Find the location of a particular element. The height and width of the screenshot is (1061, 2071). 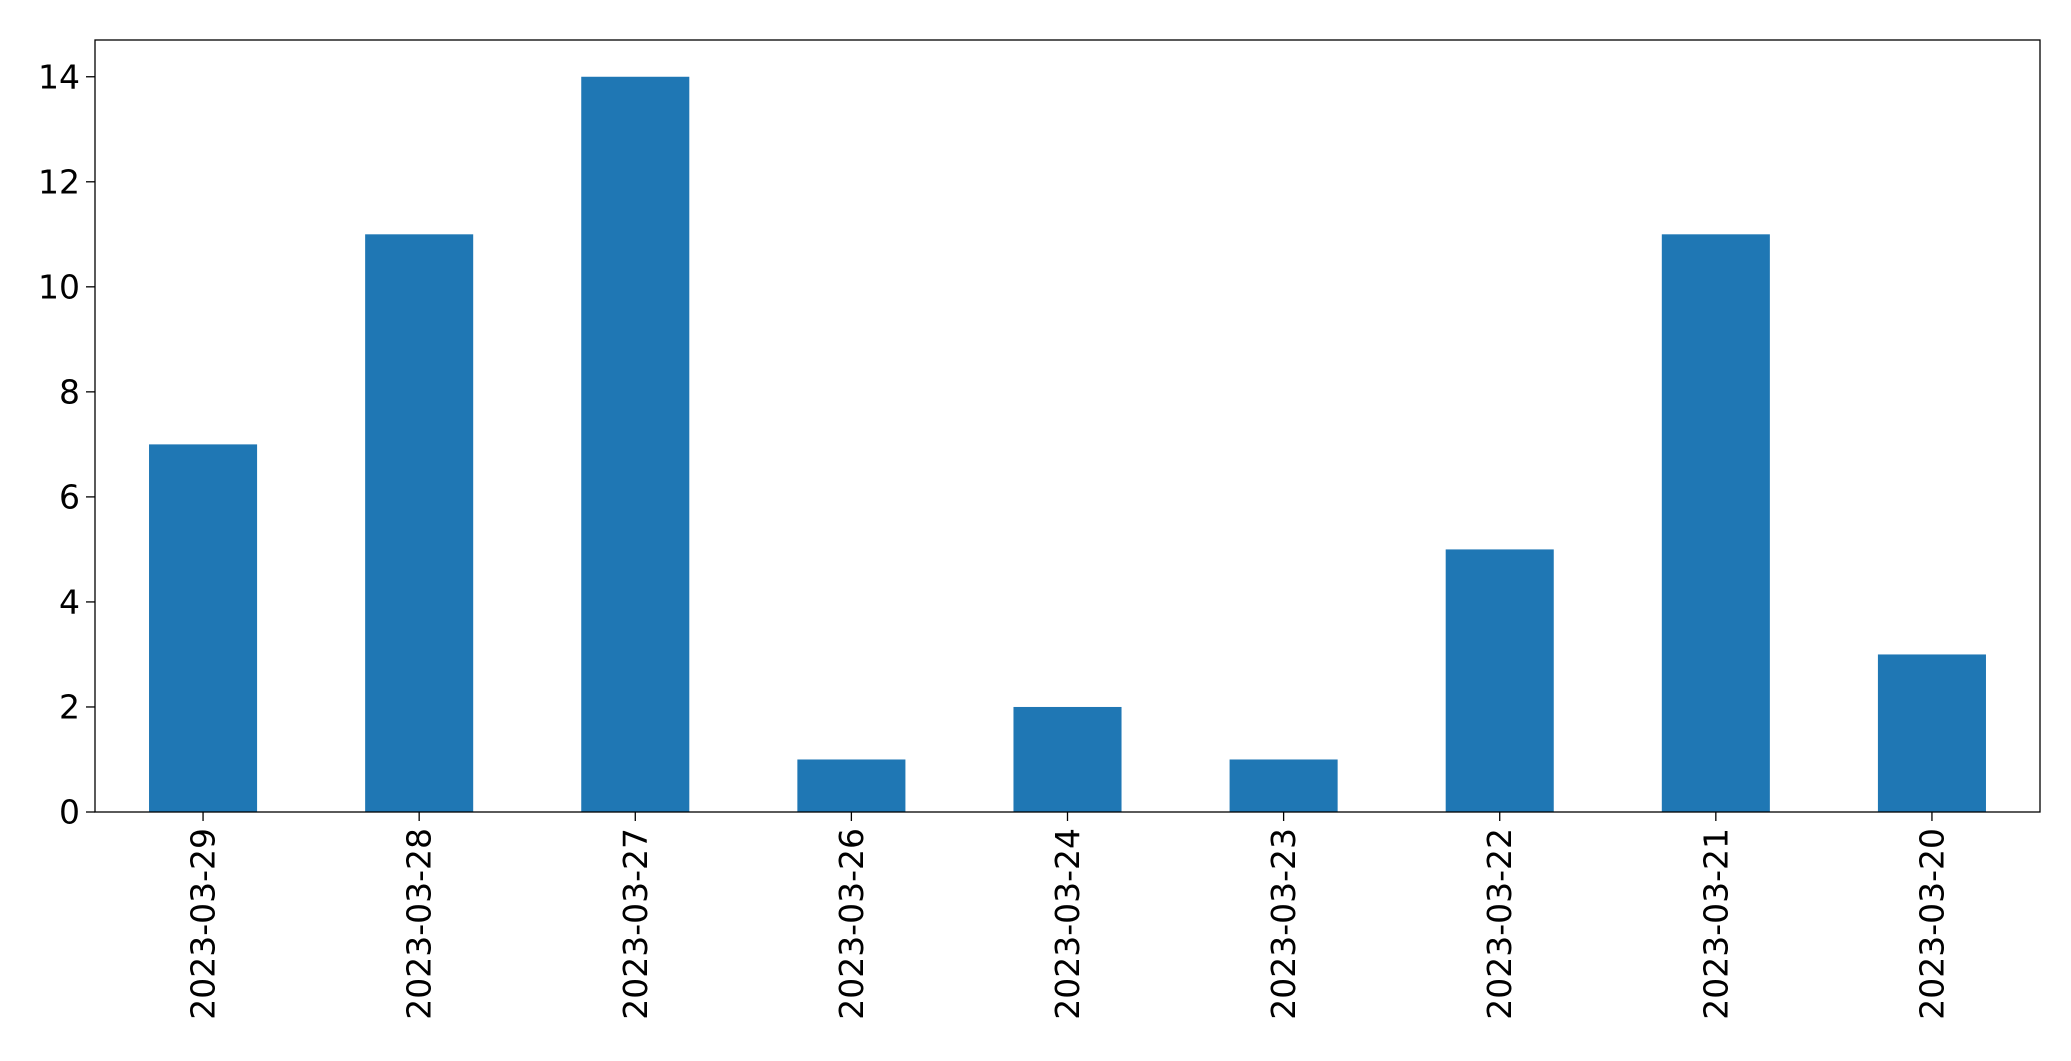

x-tick-label: 2023-03-29 is located at coordinates (203, 924).